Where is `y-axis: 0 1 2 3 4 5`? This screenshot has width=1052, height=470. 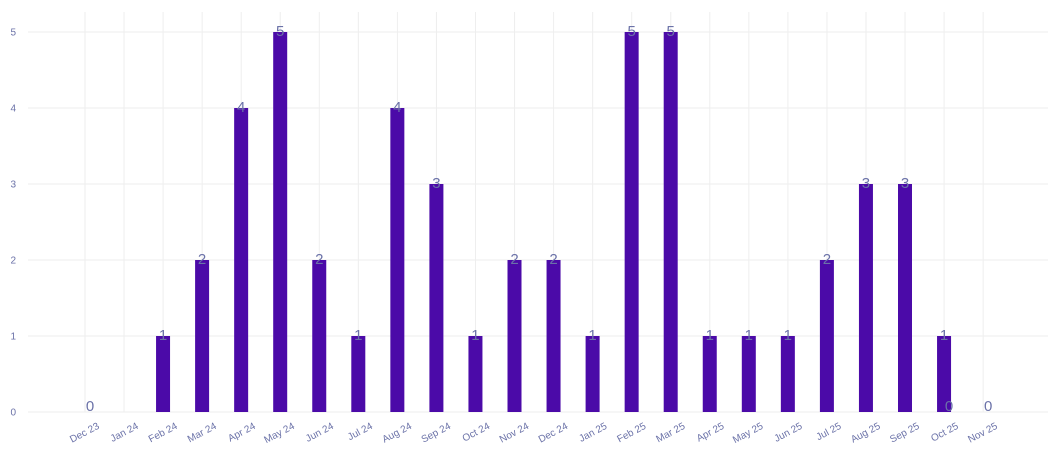
y-axis: 0 1 2 3 4 5 is located at coordinates (13, 223).